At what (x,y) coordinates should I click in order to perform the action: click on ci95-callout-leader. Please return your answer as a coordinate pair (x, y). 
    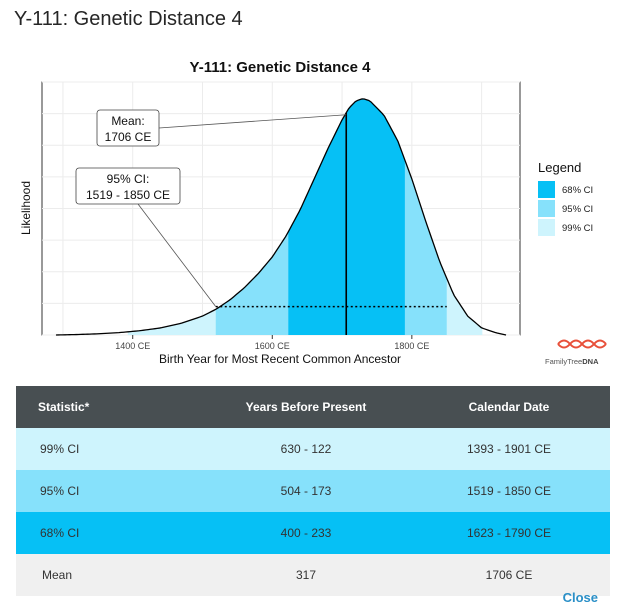
    Looking at the image, I should click on (177, 255).